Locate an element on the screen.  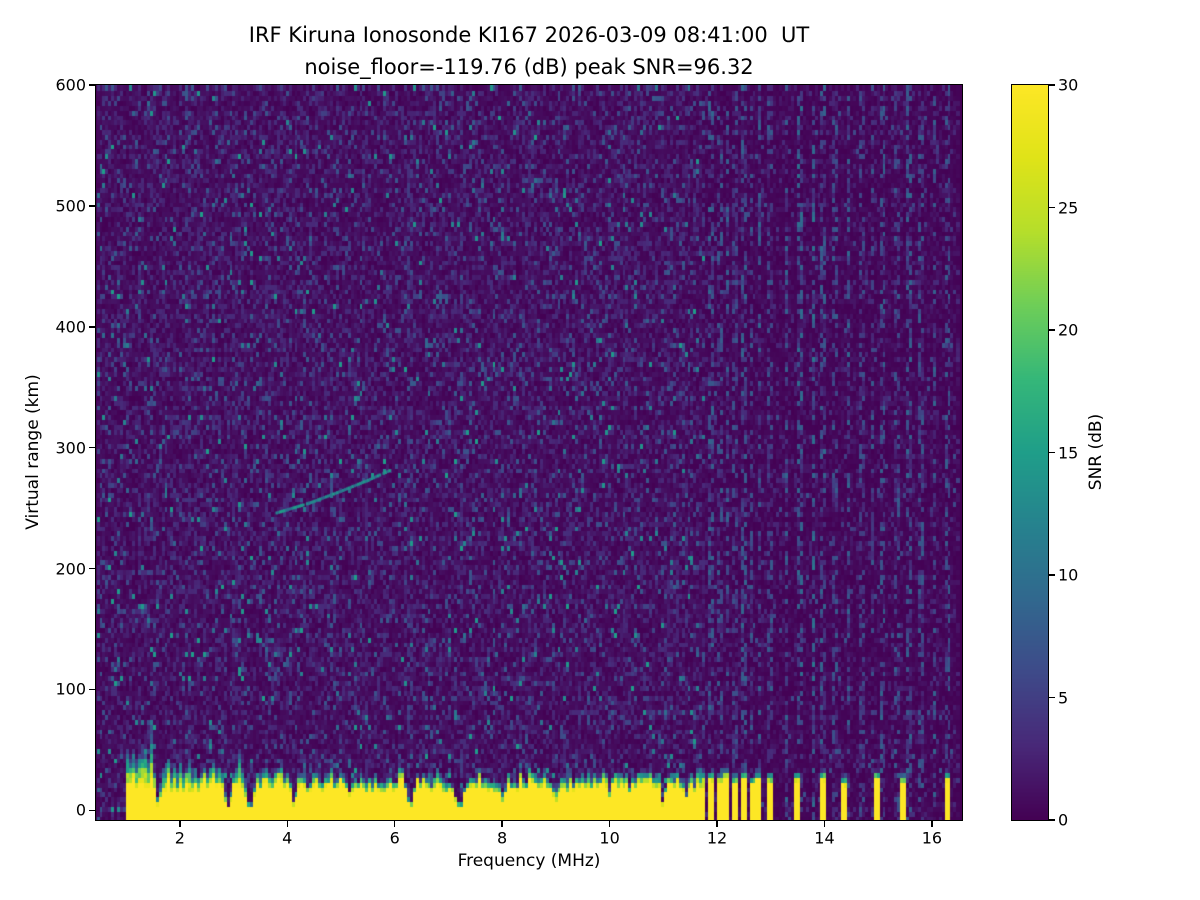
y-tick-label: 500 is located at coordinates (70, 206).